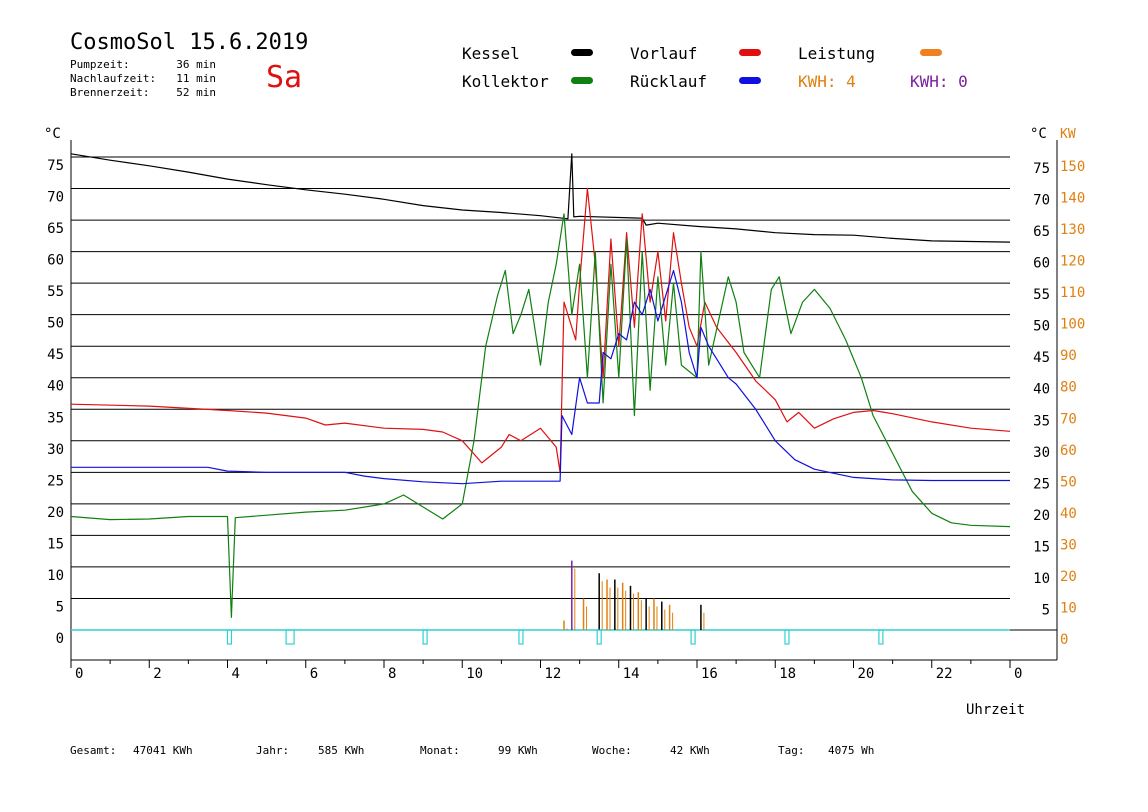  Describe the element at coordinates (518, 750) in the screenshot. I see `total-monat-value: 99 KWh` at that location.